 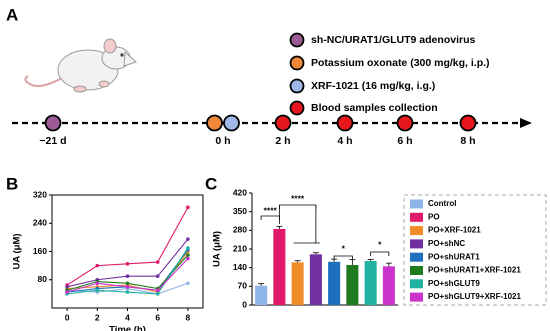 What do you see at coordinates (222, 141) in the screenshot?
I see `timeline-label: 0 h` at bounding box center [222, 141].